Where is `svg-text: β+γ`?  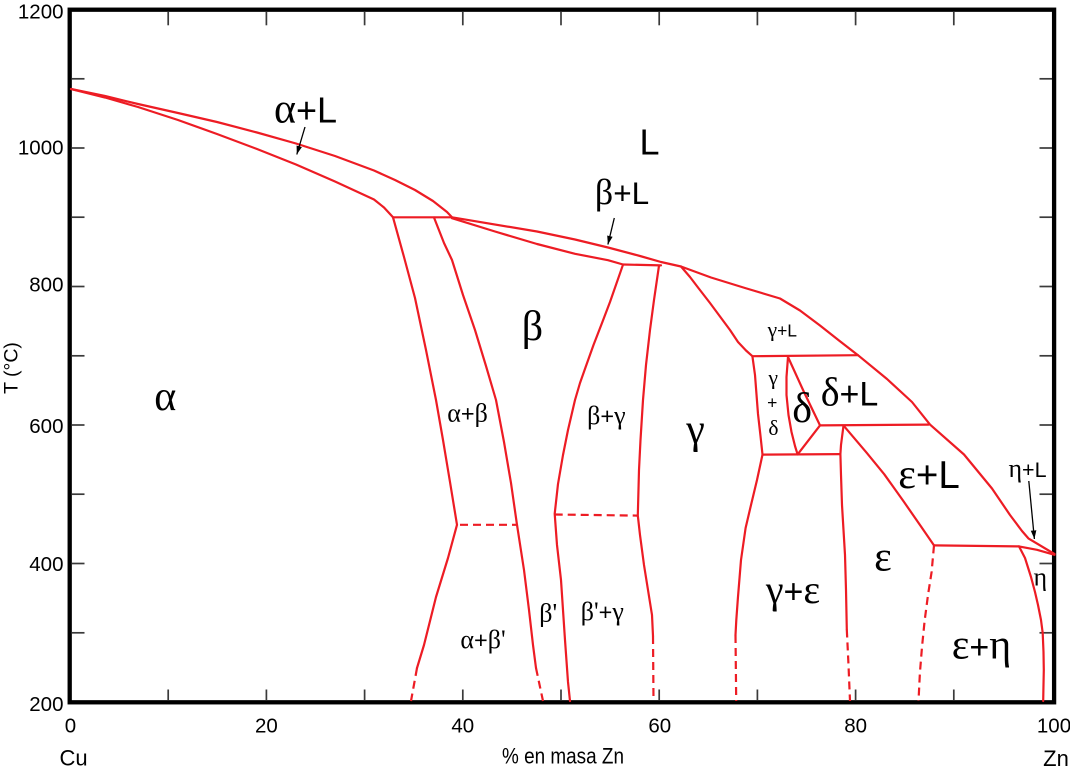
svg-text: β+γ is located at coordinates (606, 415).